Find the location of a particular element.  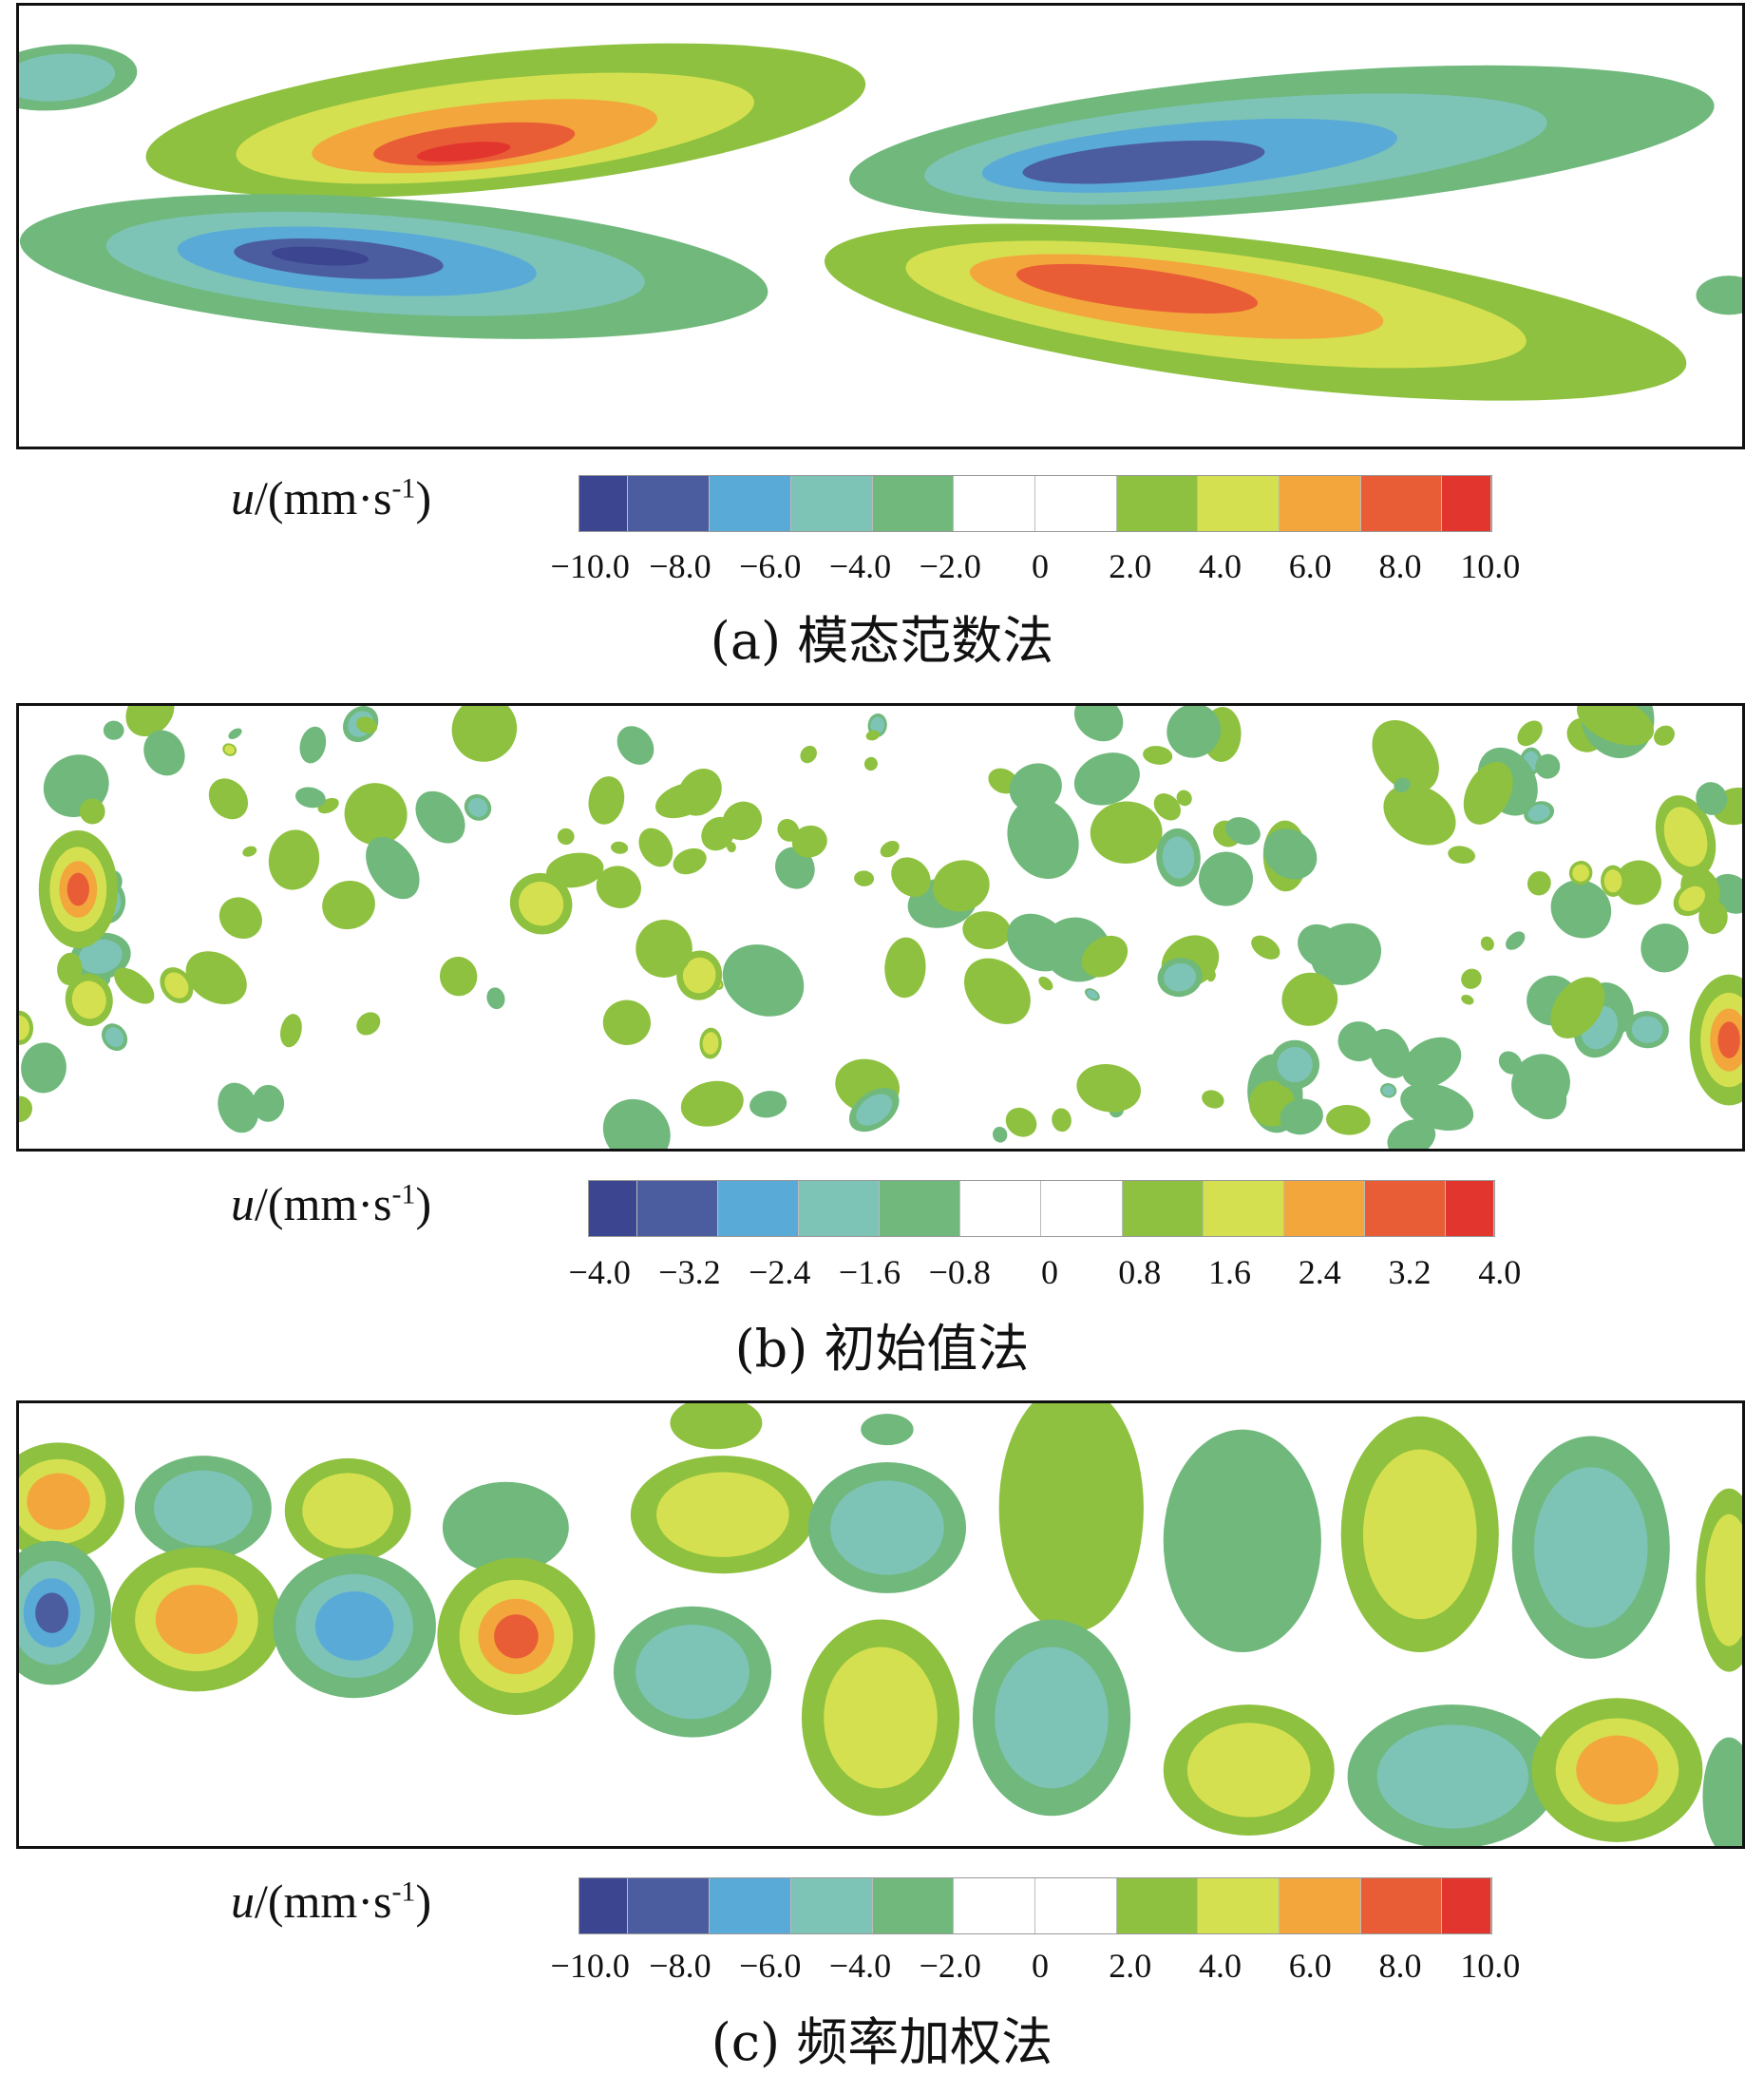

colorbar-tick-label: −6.0 is located at coordinates (770, 1966).